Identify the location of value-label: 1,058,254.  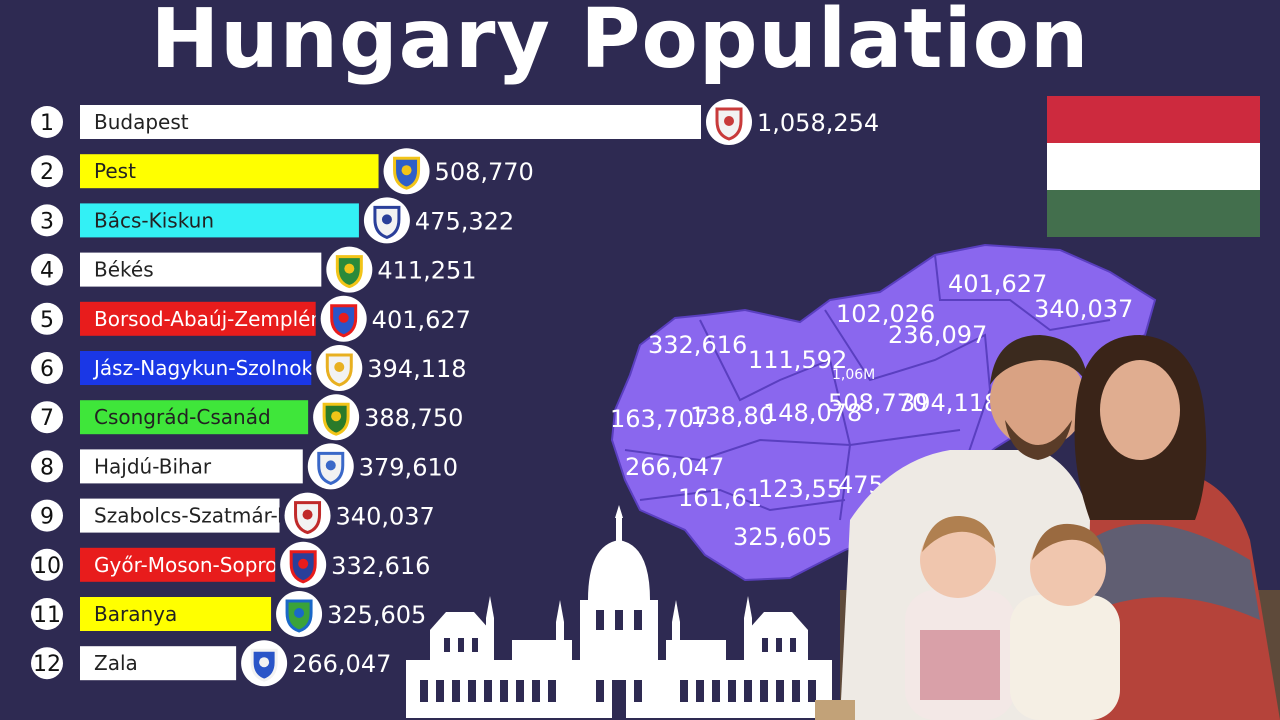
(818, 123).